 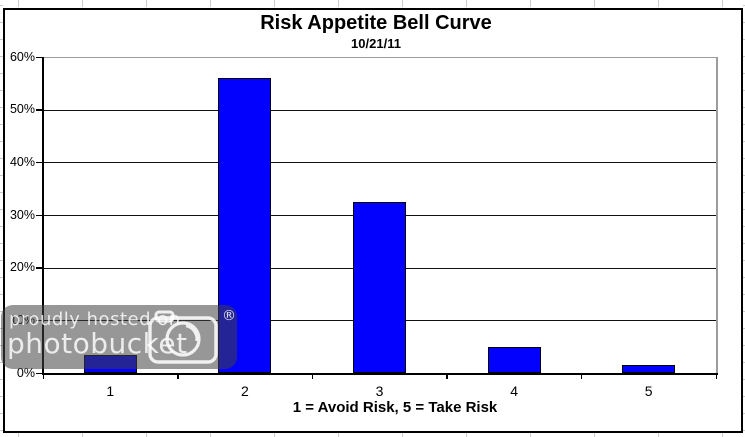 I want to click on x-axis-tick-label: 2, so click(x=244, y=391).